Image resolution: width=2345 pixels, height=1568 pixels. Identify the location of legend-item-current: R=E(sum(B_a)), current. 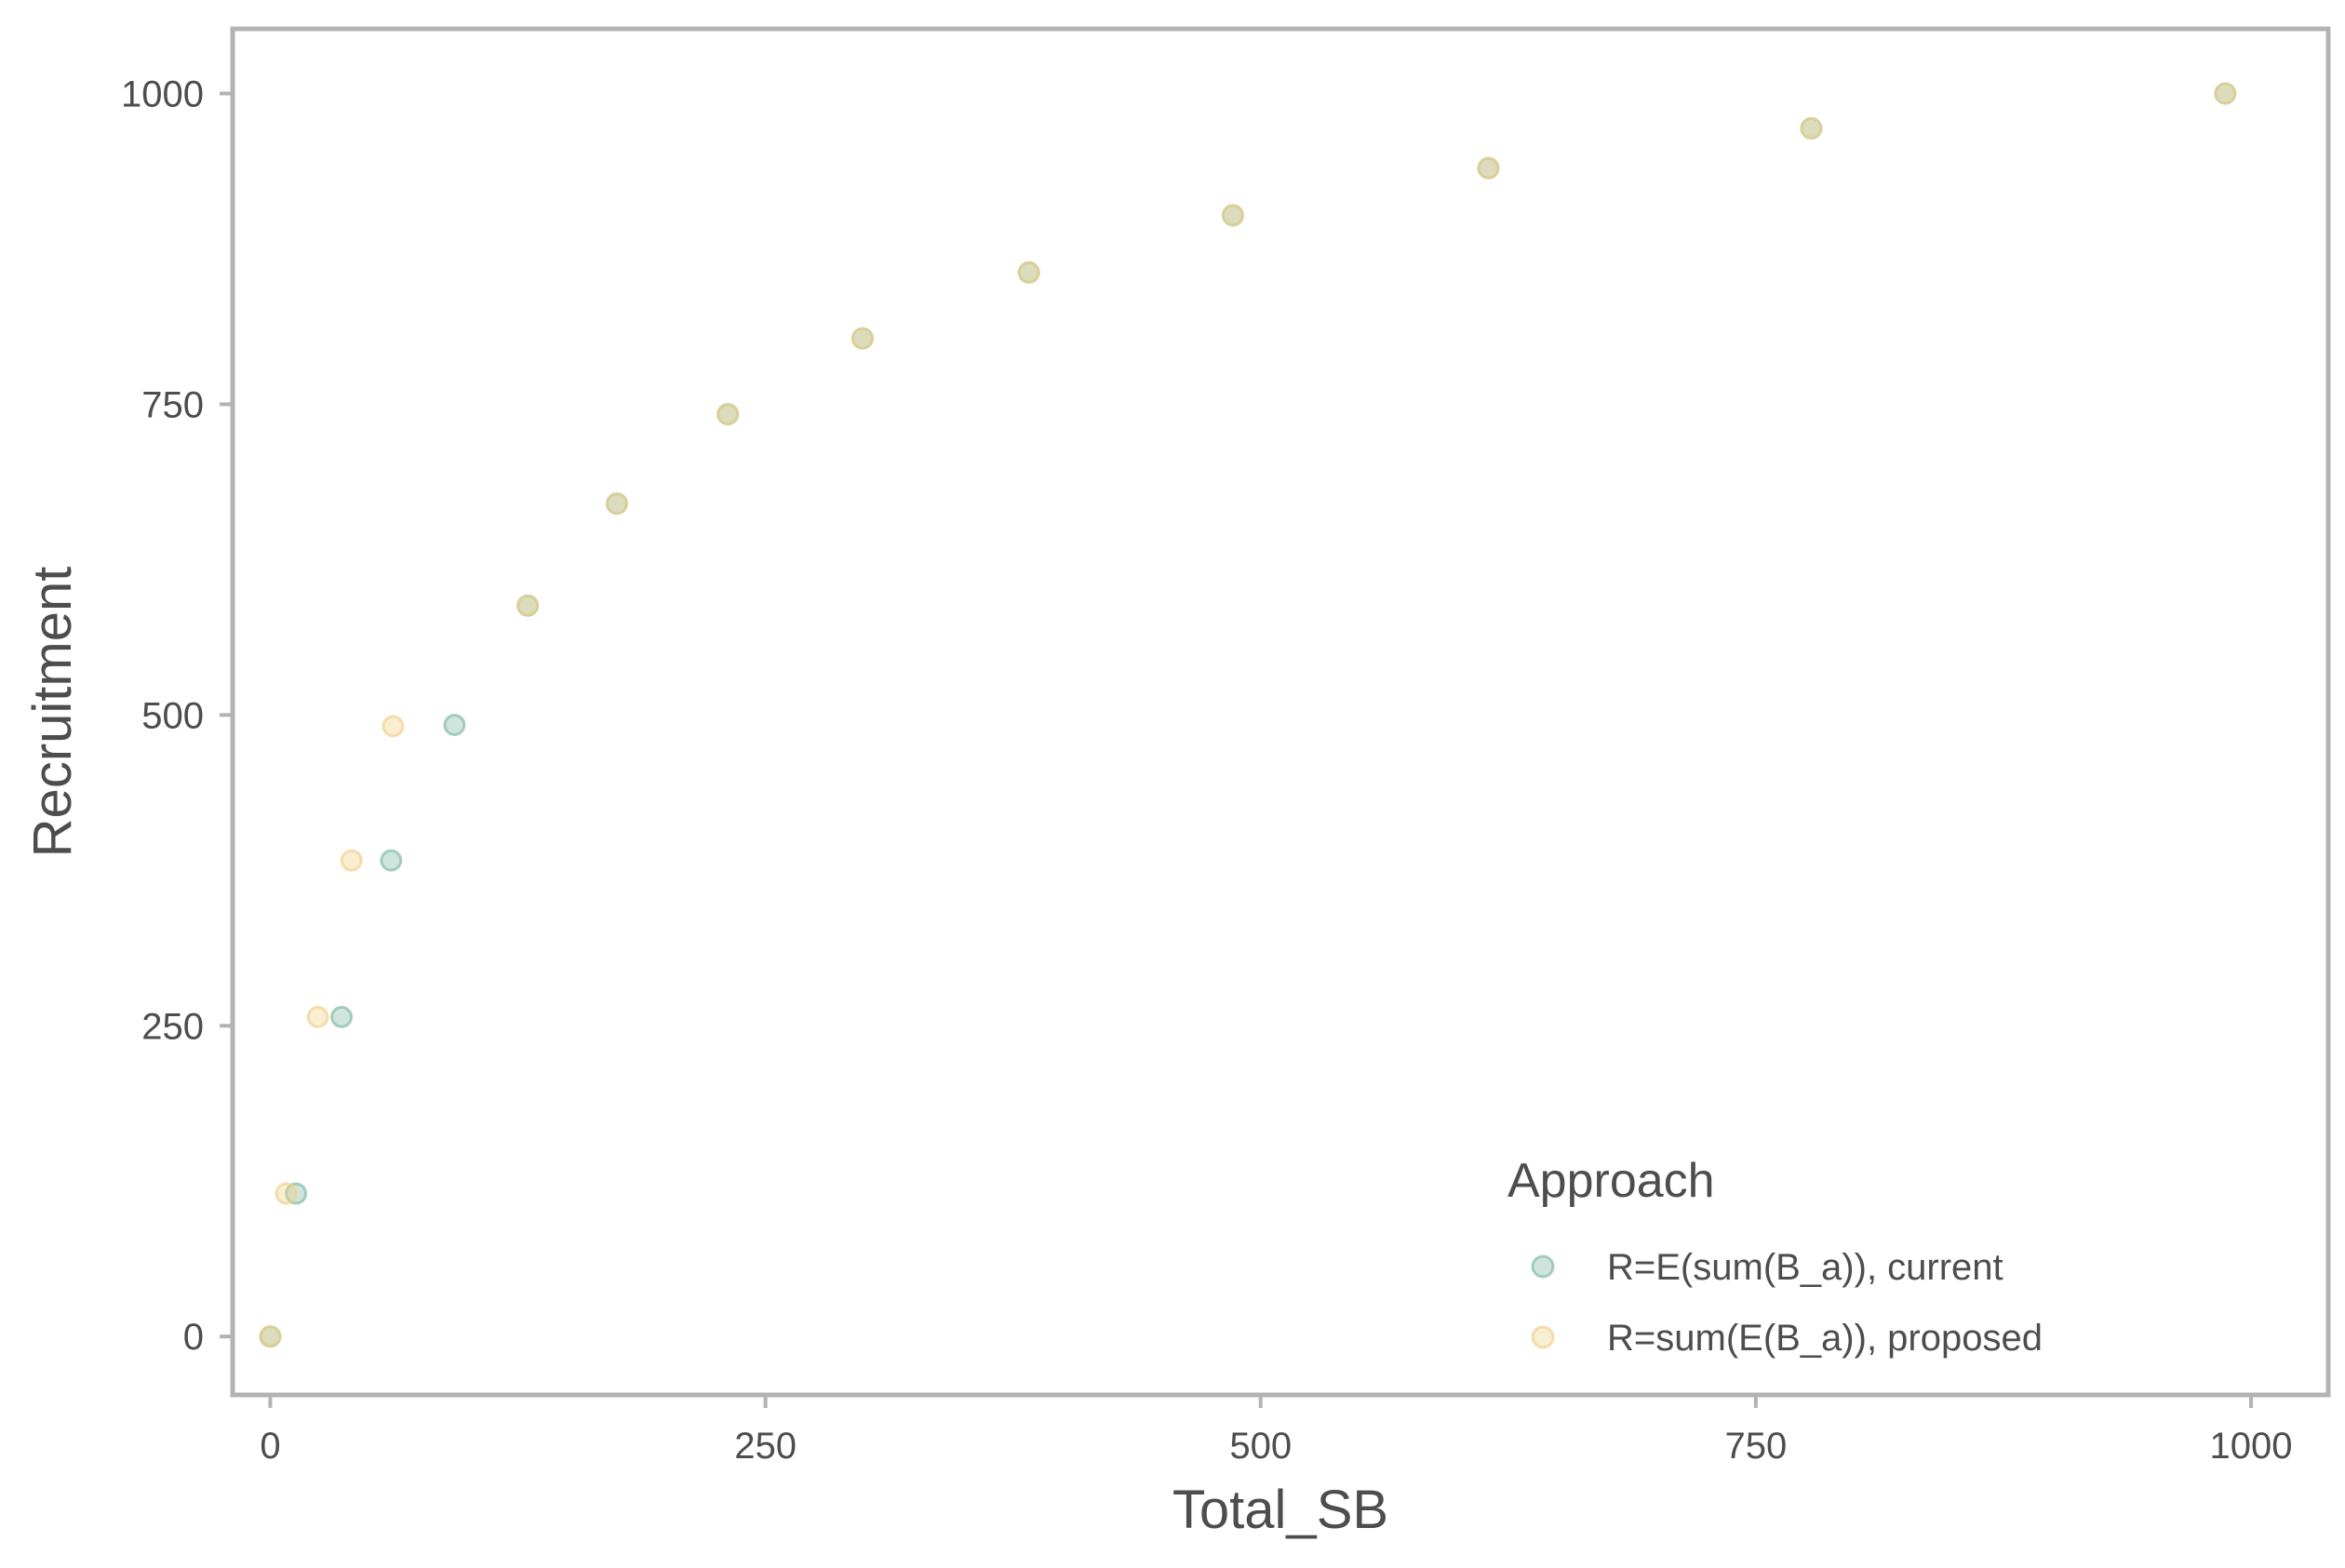
(1767, 1267).